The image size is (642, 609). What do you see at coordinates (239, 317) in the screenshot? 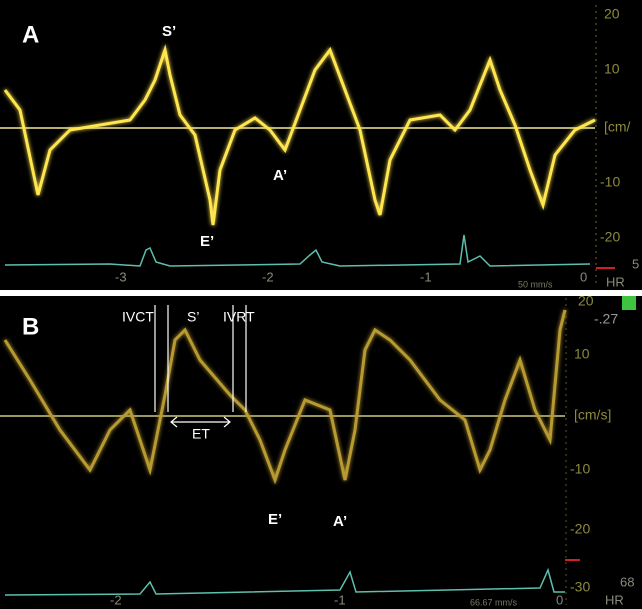
I see `annotation: IVRT` at bounding box center [239, 317].